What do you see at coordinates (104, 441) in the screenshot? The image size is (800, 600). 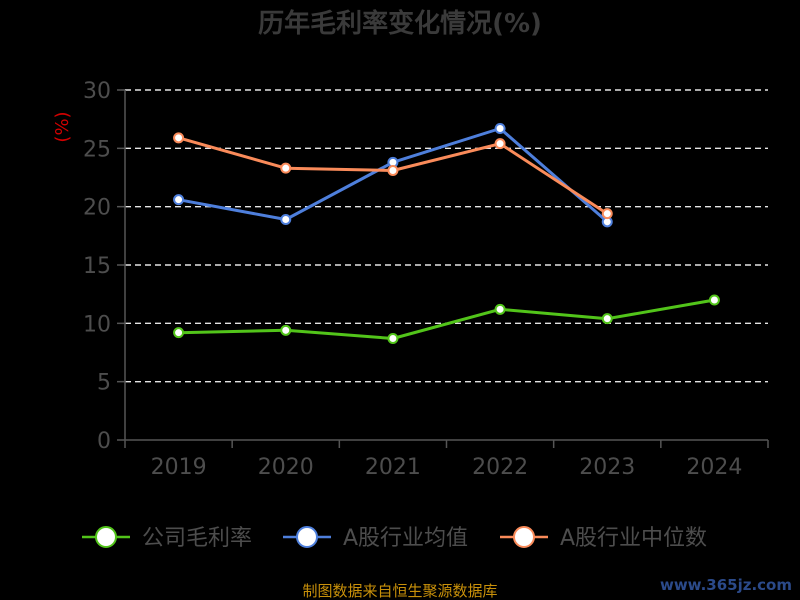 I see `y-tick-label: 0` at bounding box center [104, 441].